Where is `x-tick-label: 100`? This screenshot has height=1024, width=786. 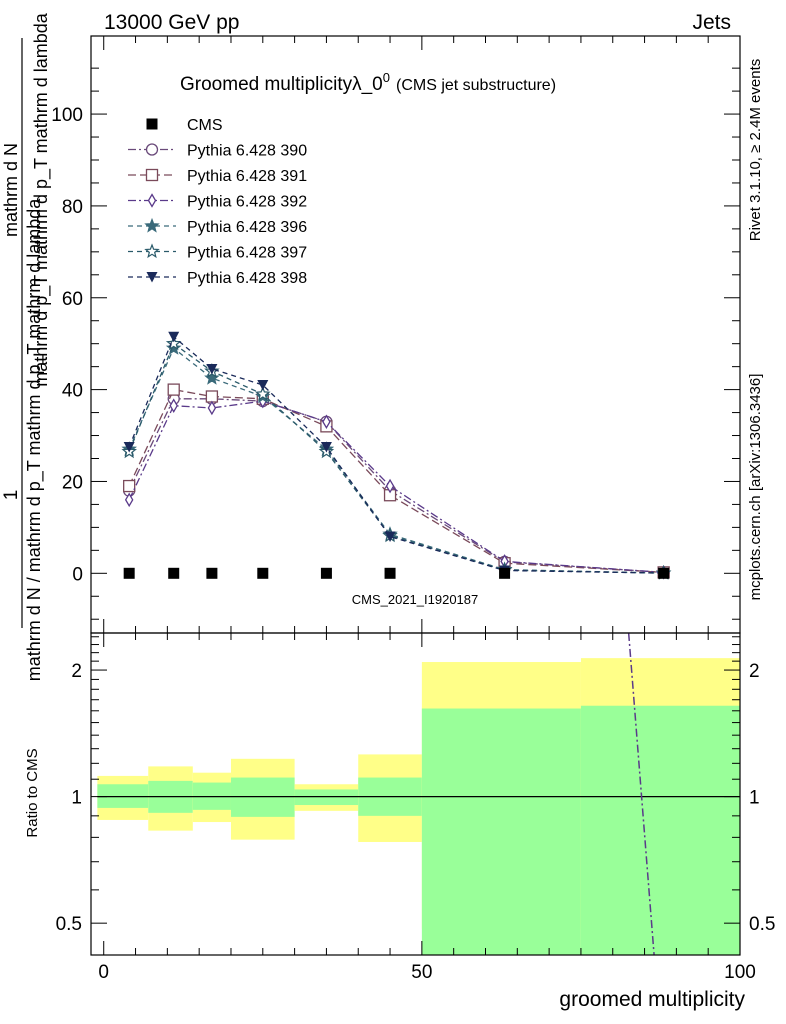
x-tick-label: 100 is located at coordinates (740, 972).